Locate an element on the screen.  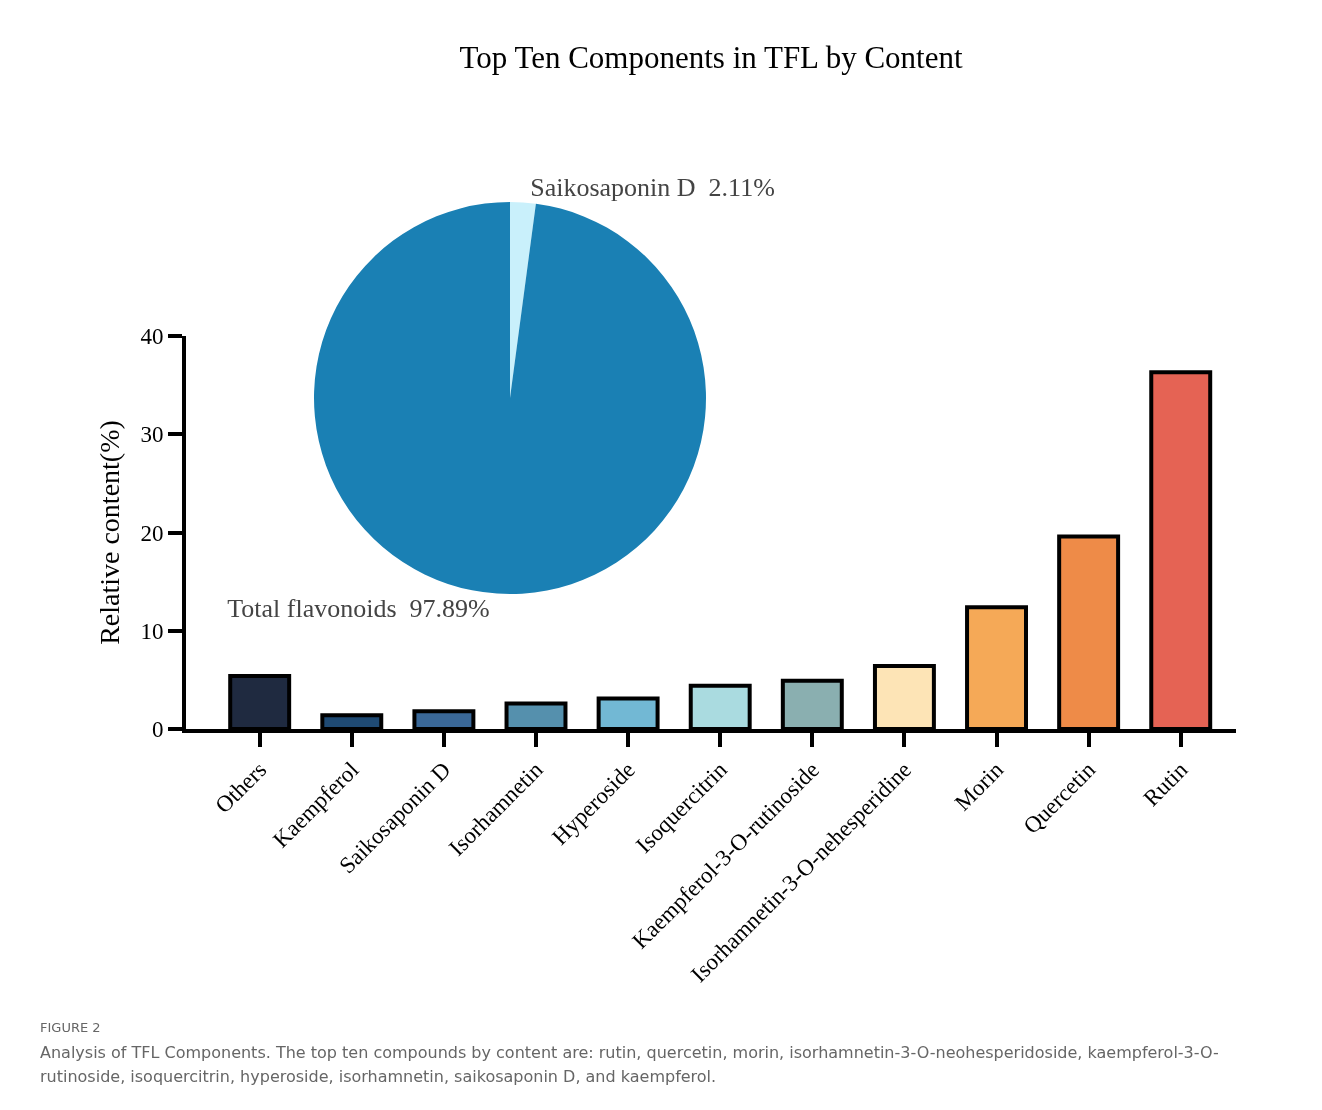
y-tick-label: 20 is located at coordinates (152, 533).